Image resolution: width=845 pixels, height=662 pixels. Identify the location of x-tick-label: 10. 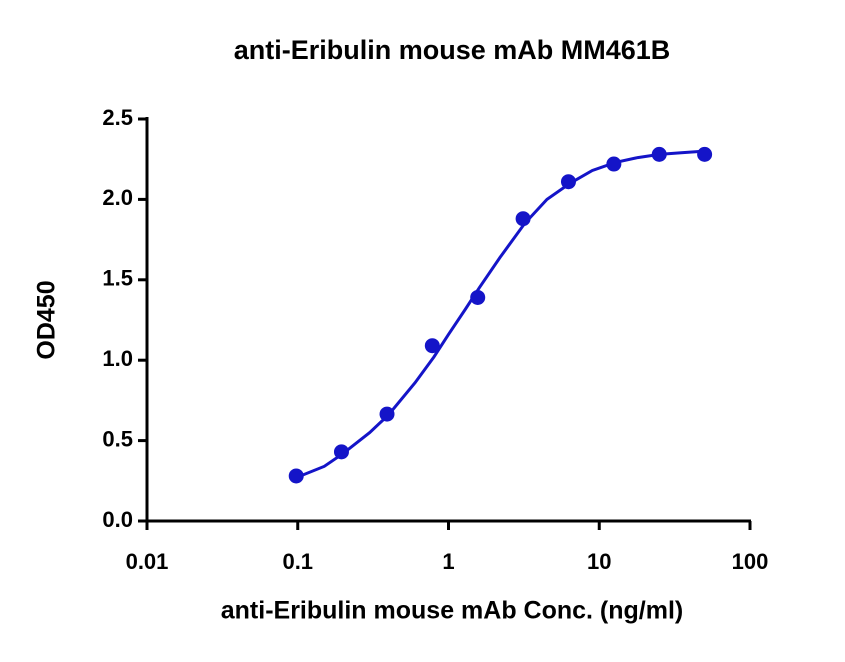
(599, 561).